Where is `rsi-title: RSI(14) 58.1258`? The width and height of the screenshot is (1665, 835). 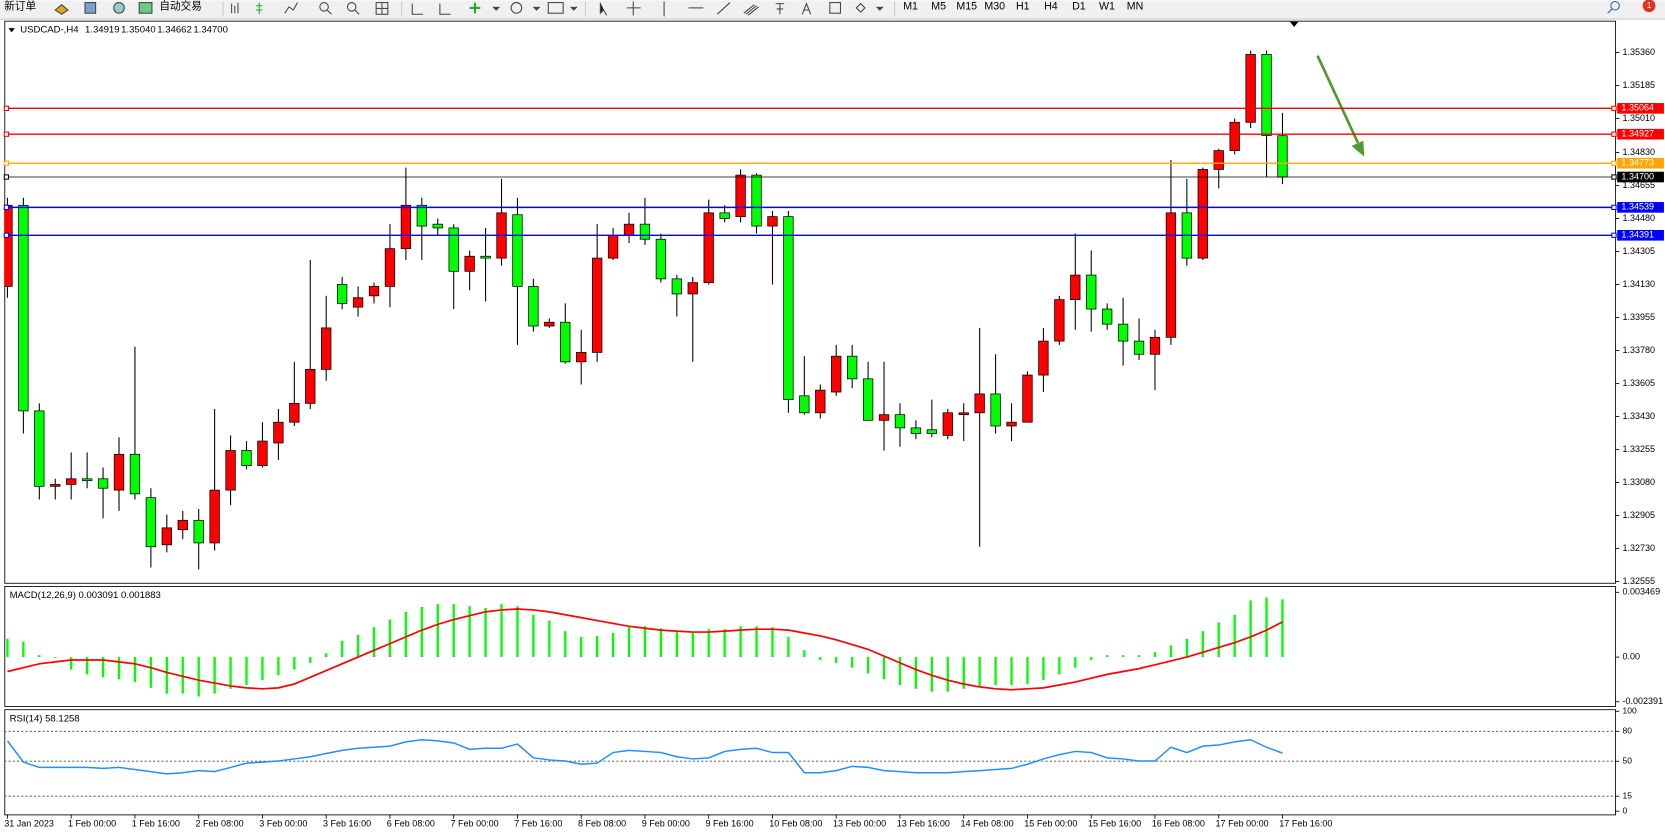
rsi-title: RSI(14) 58.1258 is located at coordinates (45, 718).